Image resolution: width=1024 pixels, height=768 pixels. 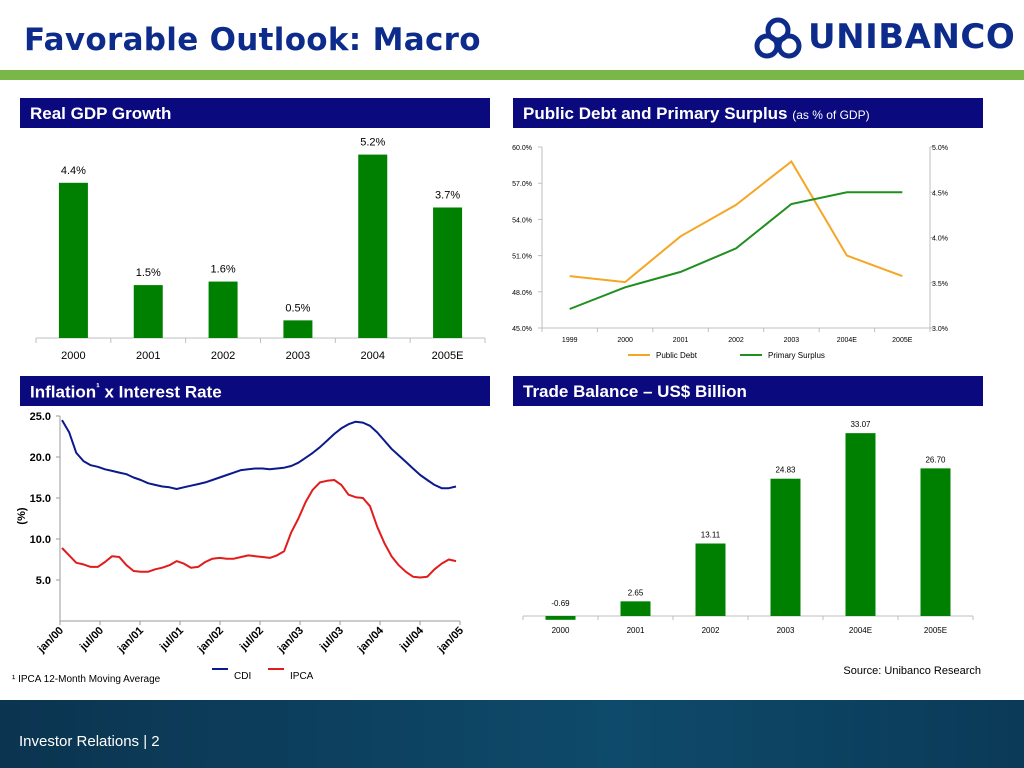 What do you see at coordinates (373, 356) in the screenshot?
I see `gdp-category-label: 2004` at bounding box center [373, 356].